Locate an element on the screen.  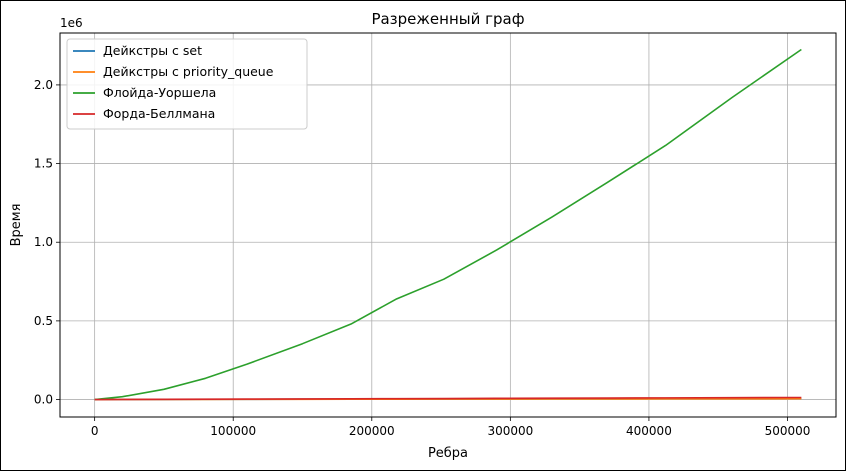
x-tick-label: 400000 is located at coordinates (649, 431).